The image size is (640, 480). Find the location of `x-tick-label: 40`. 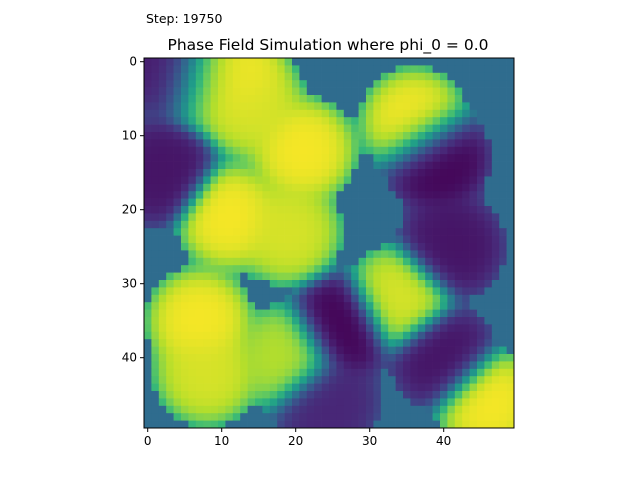

x-tick-label: 40 is located at coordinates (443, 441).